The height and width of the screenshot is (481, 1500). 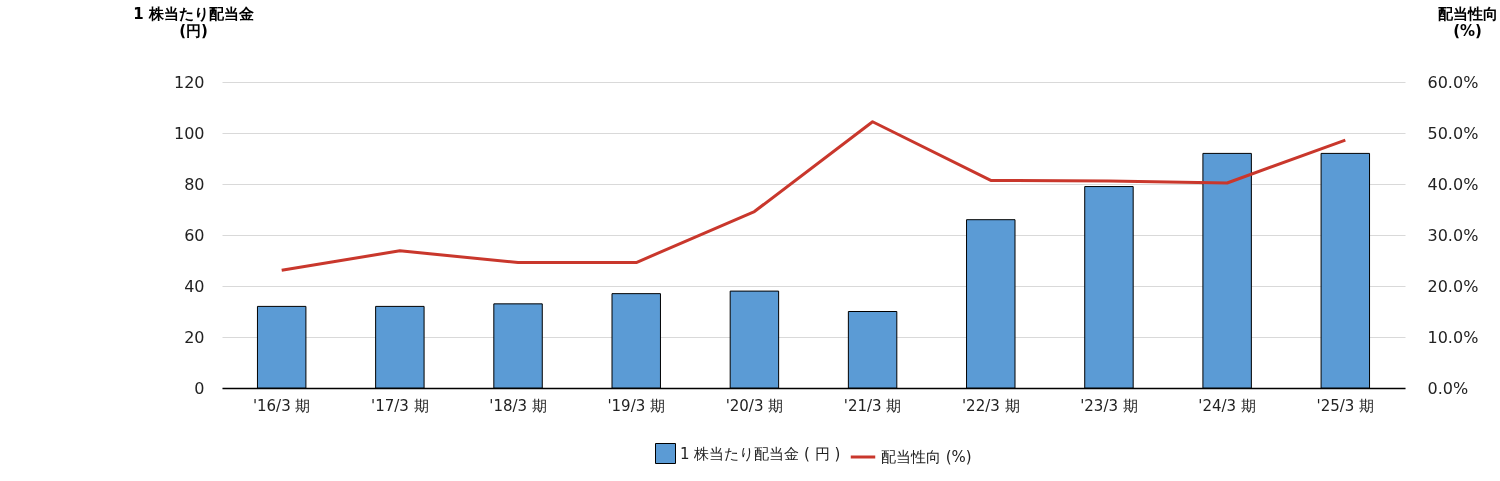 What do you see at coordinates (194, 235) in the screenshot?
I see `y-tick-label: 60` at bounding box center [194, 235].